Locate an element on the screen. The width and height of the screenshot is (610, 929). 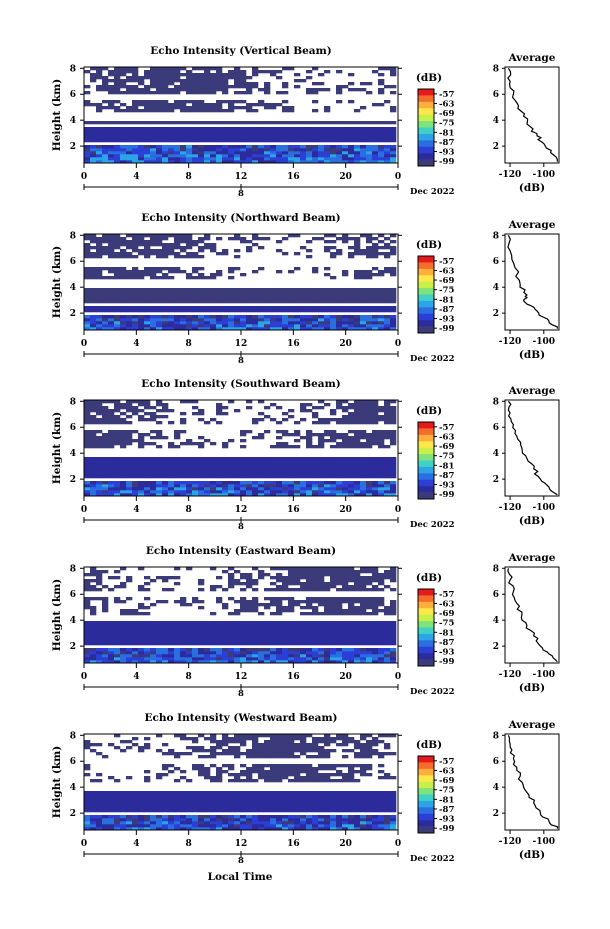
colorbar-swatch is located at coordinates (426, 618).